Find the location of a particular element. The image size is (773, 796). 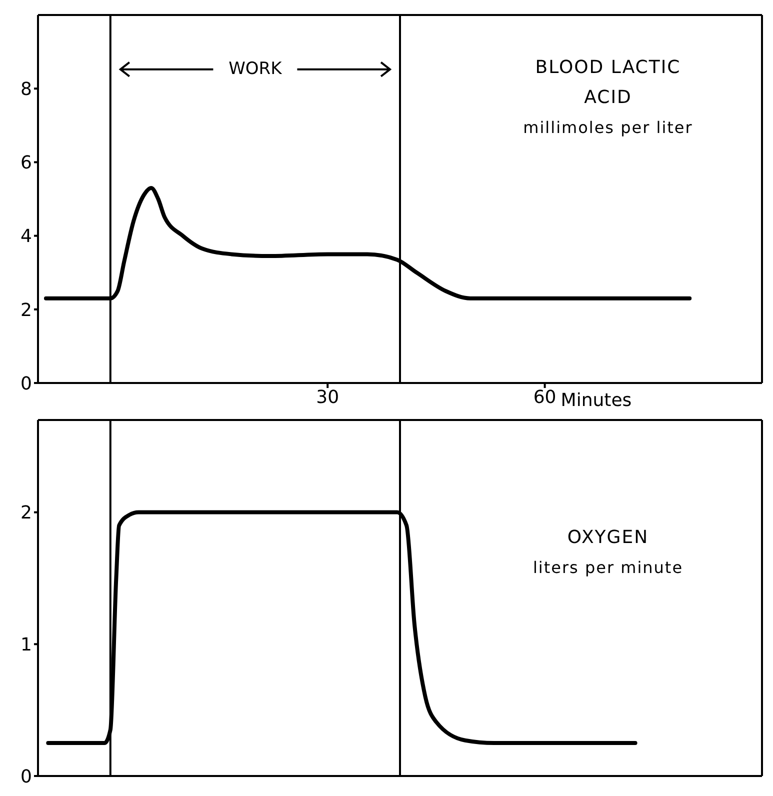

x-tick-label: 60 is located at coordinates (544, 397).